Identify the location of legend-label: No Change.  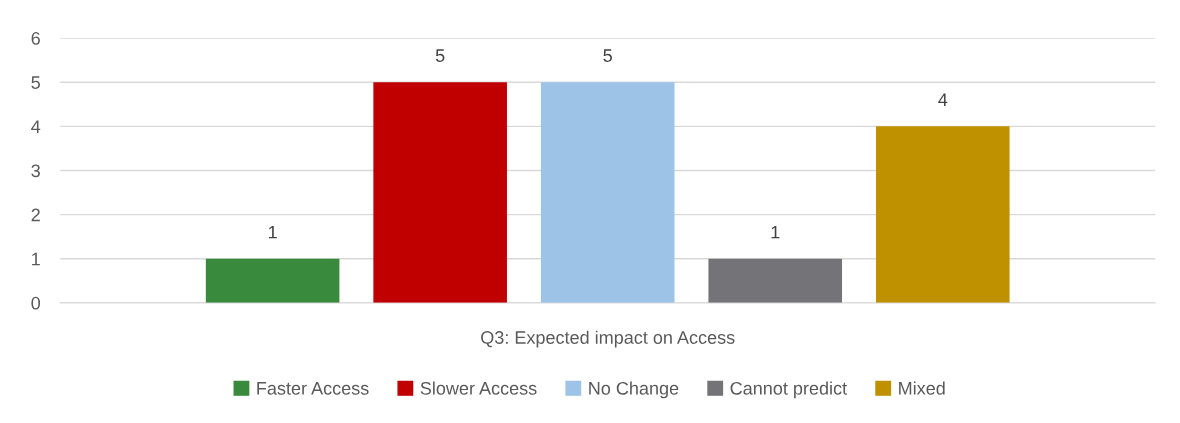
(634, 390).